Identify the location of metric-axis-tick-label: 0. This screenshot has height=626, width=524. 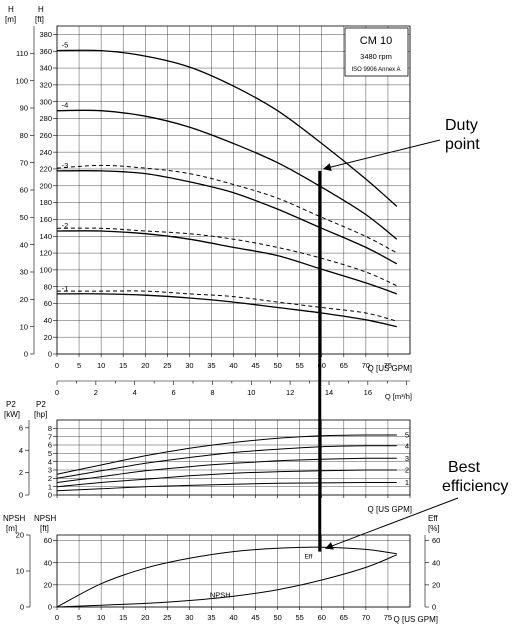
(57, 392).